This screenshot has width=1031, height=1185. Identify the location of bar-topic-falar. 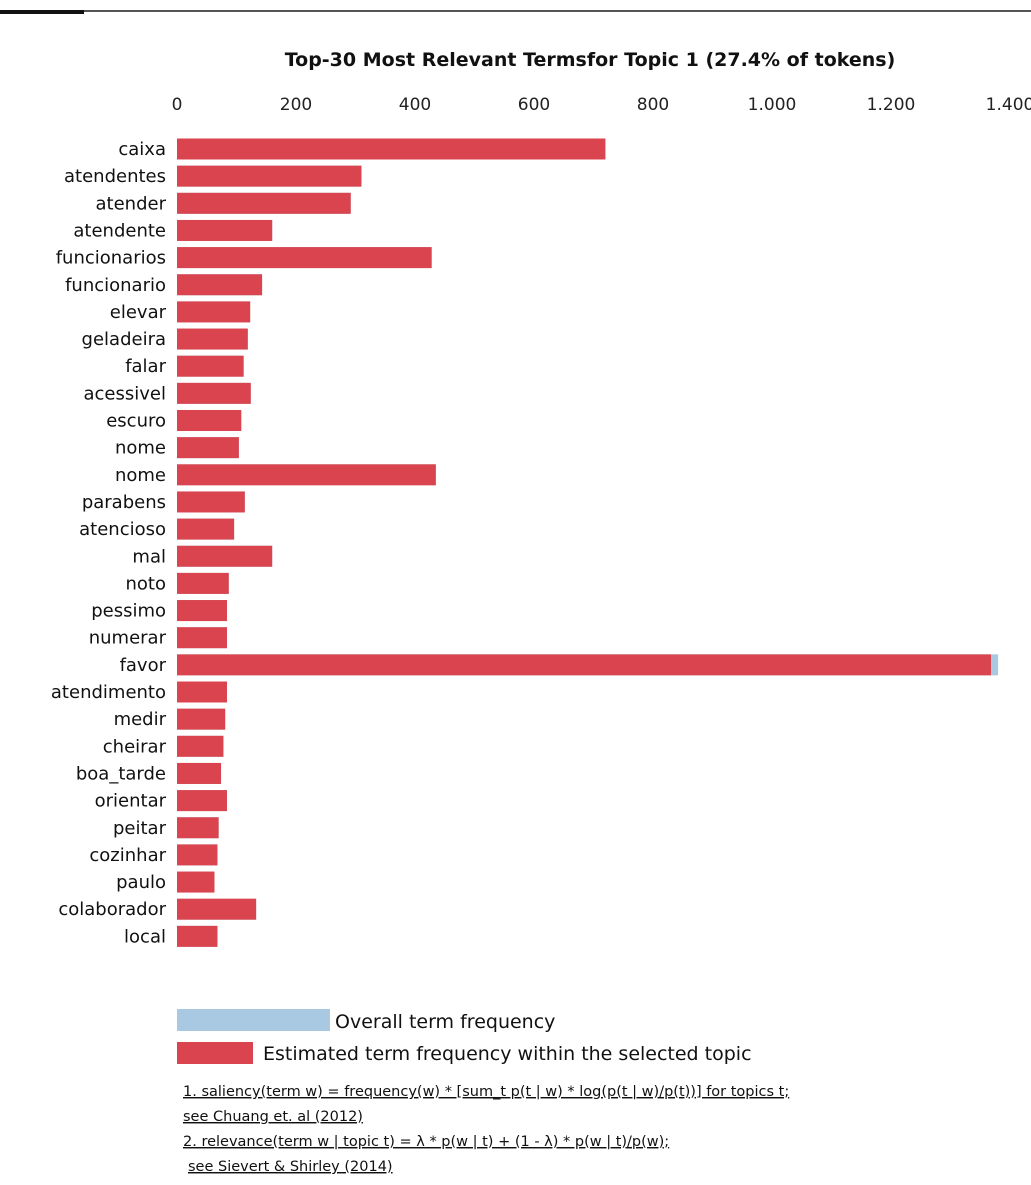
(210, 366).